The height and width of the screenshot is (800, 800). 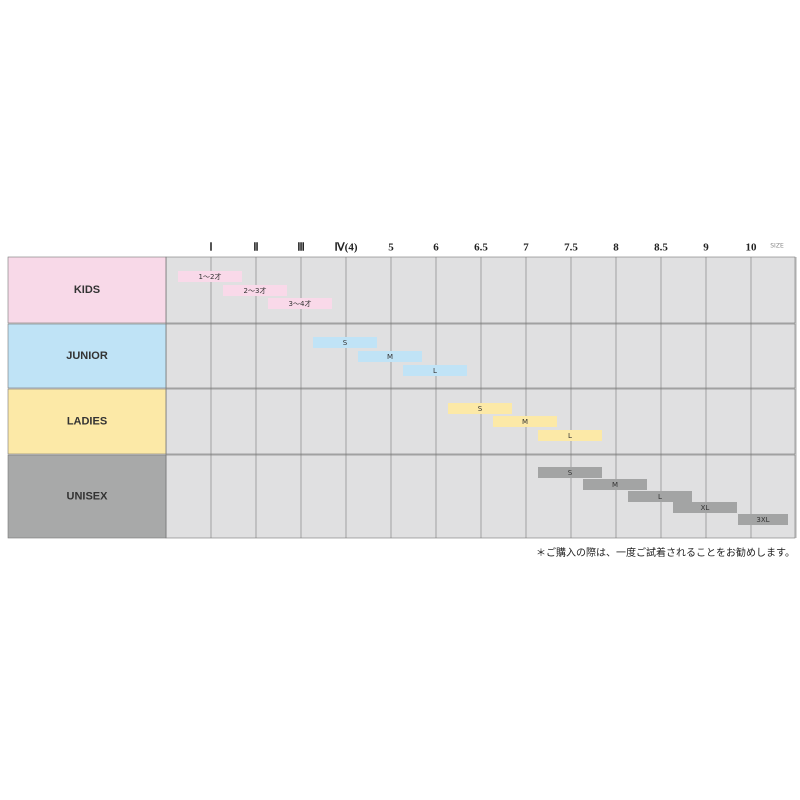 What do you see at coordinates (706, 248) in the screenshot?
I see `column-header: 9` at bounding box center [706, 248].